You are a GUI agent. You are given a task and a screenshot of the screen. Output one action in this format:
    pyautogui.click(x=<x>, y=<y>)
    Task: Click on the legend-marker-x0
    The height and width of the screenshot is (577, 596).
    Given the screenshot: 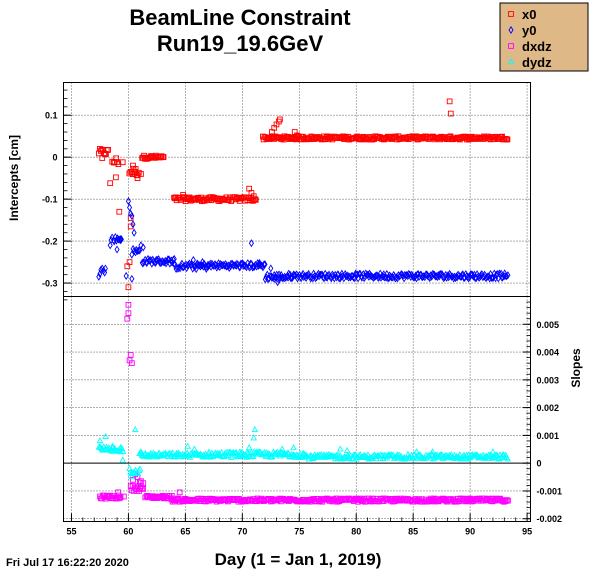 What is the action you would take?
    pyautogui.click(x=511, y=14)
    